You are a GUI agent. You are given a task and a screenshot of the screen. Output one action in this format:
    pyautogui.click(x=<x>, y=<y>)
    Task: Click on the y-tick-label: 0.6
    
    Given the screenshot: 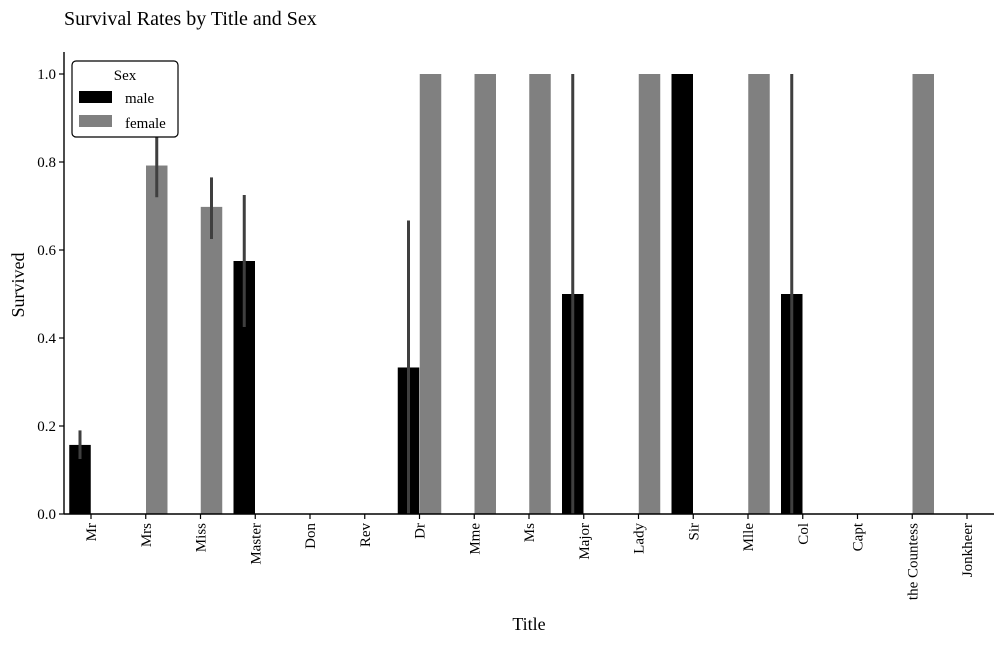 What is the action you would take?
    pyautogui.click(x=46, y=251)
    